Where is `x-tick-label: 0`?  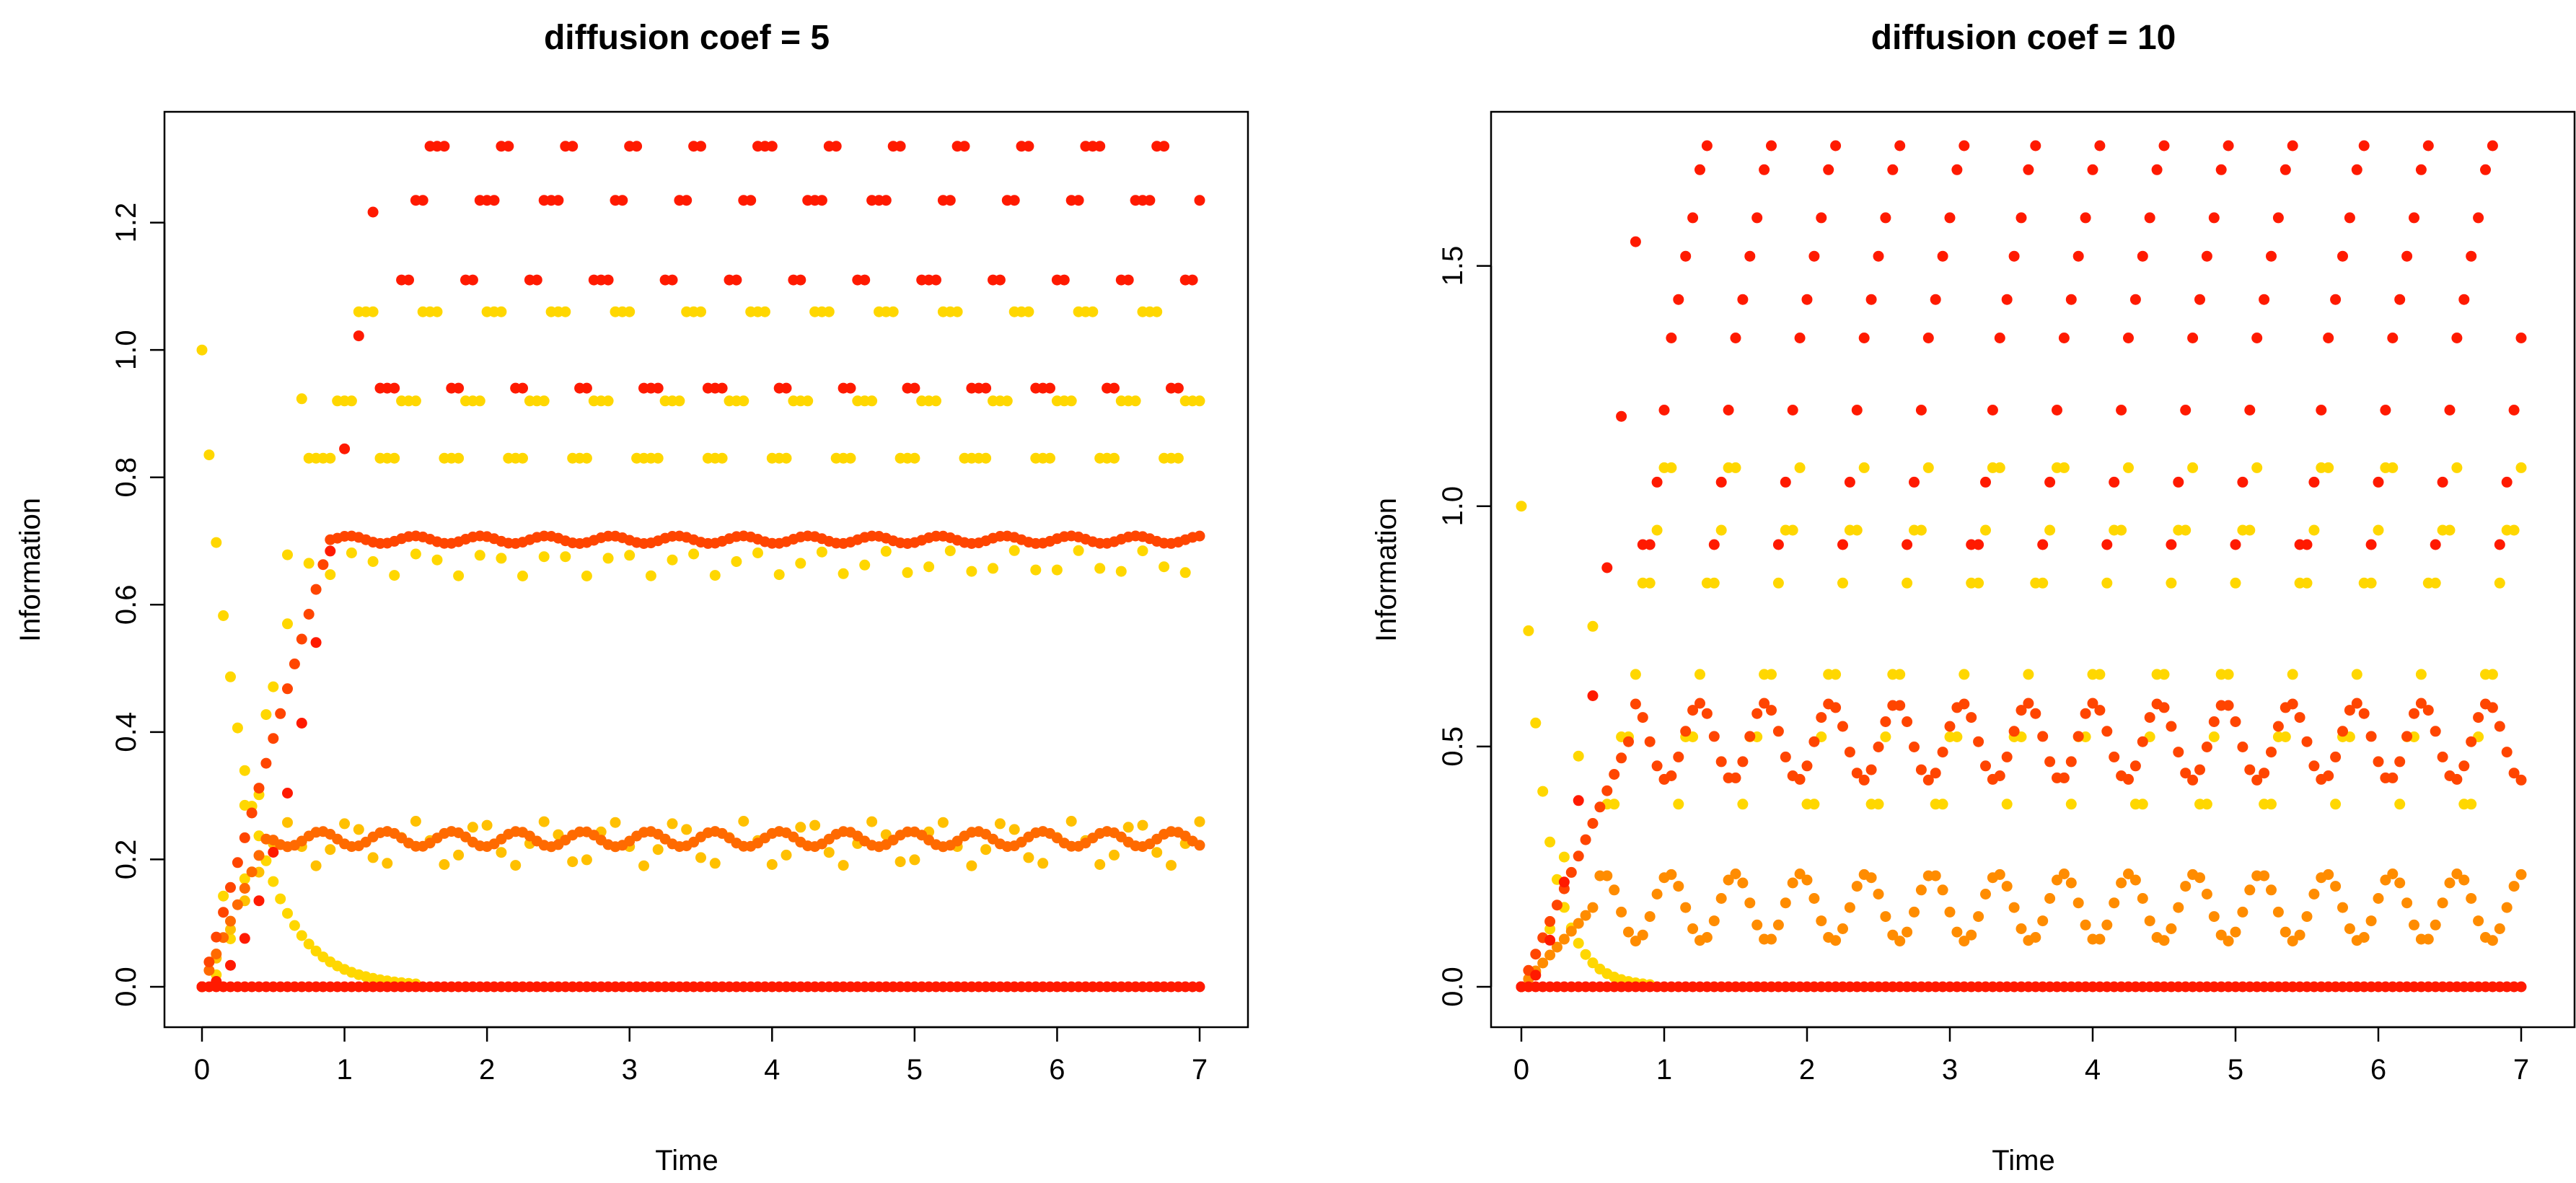
x-tick-label: 0 is located at coordinates (202, 1070).